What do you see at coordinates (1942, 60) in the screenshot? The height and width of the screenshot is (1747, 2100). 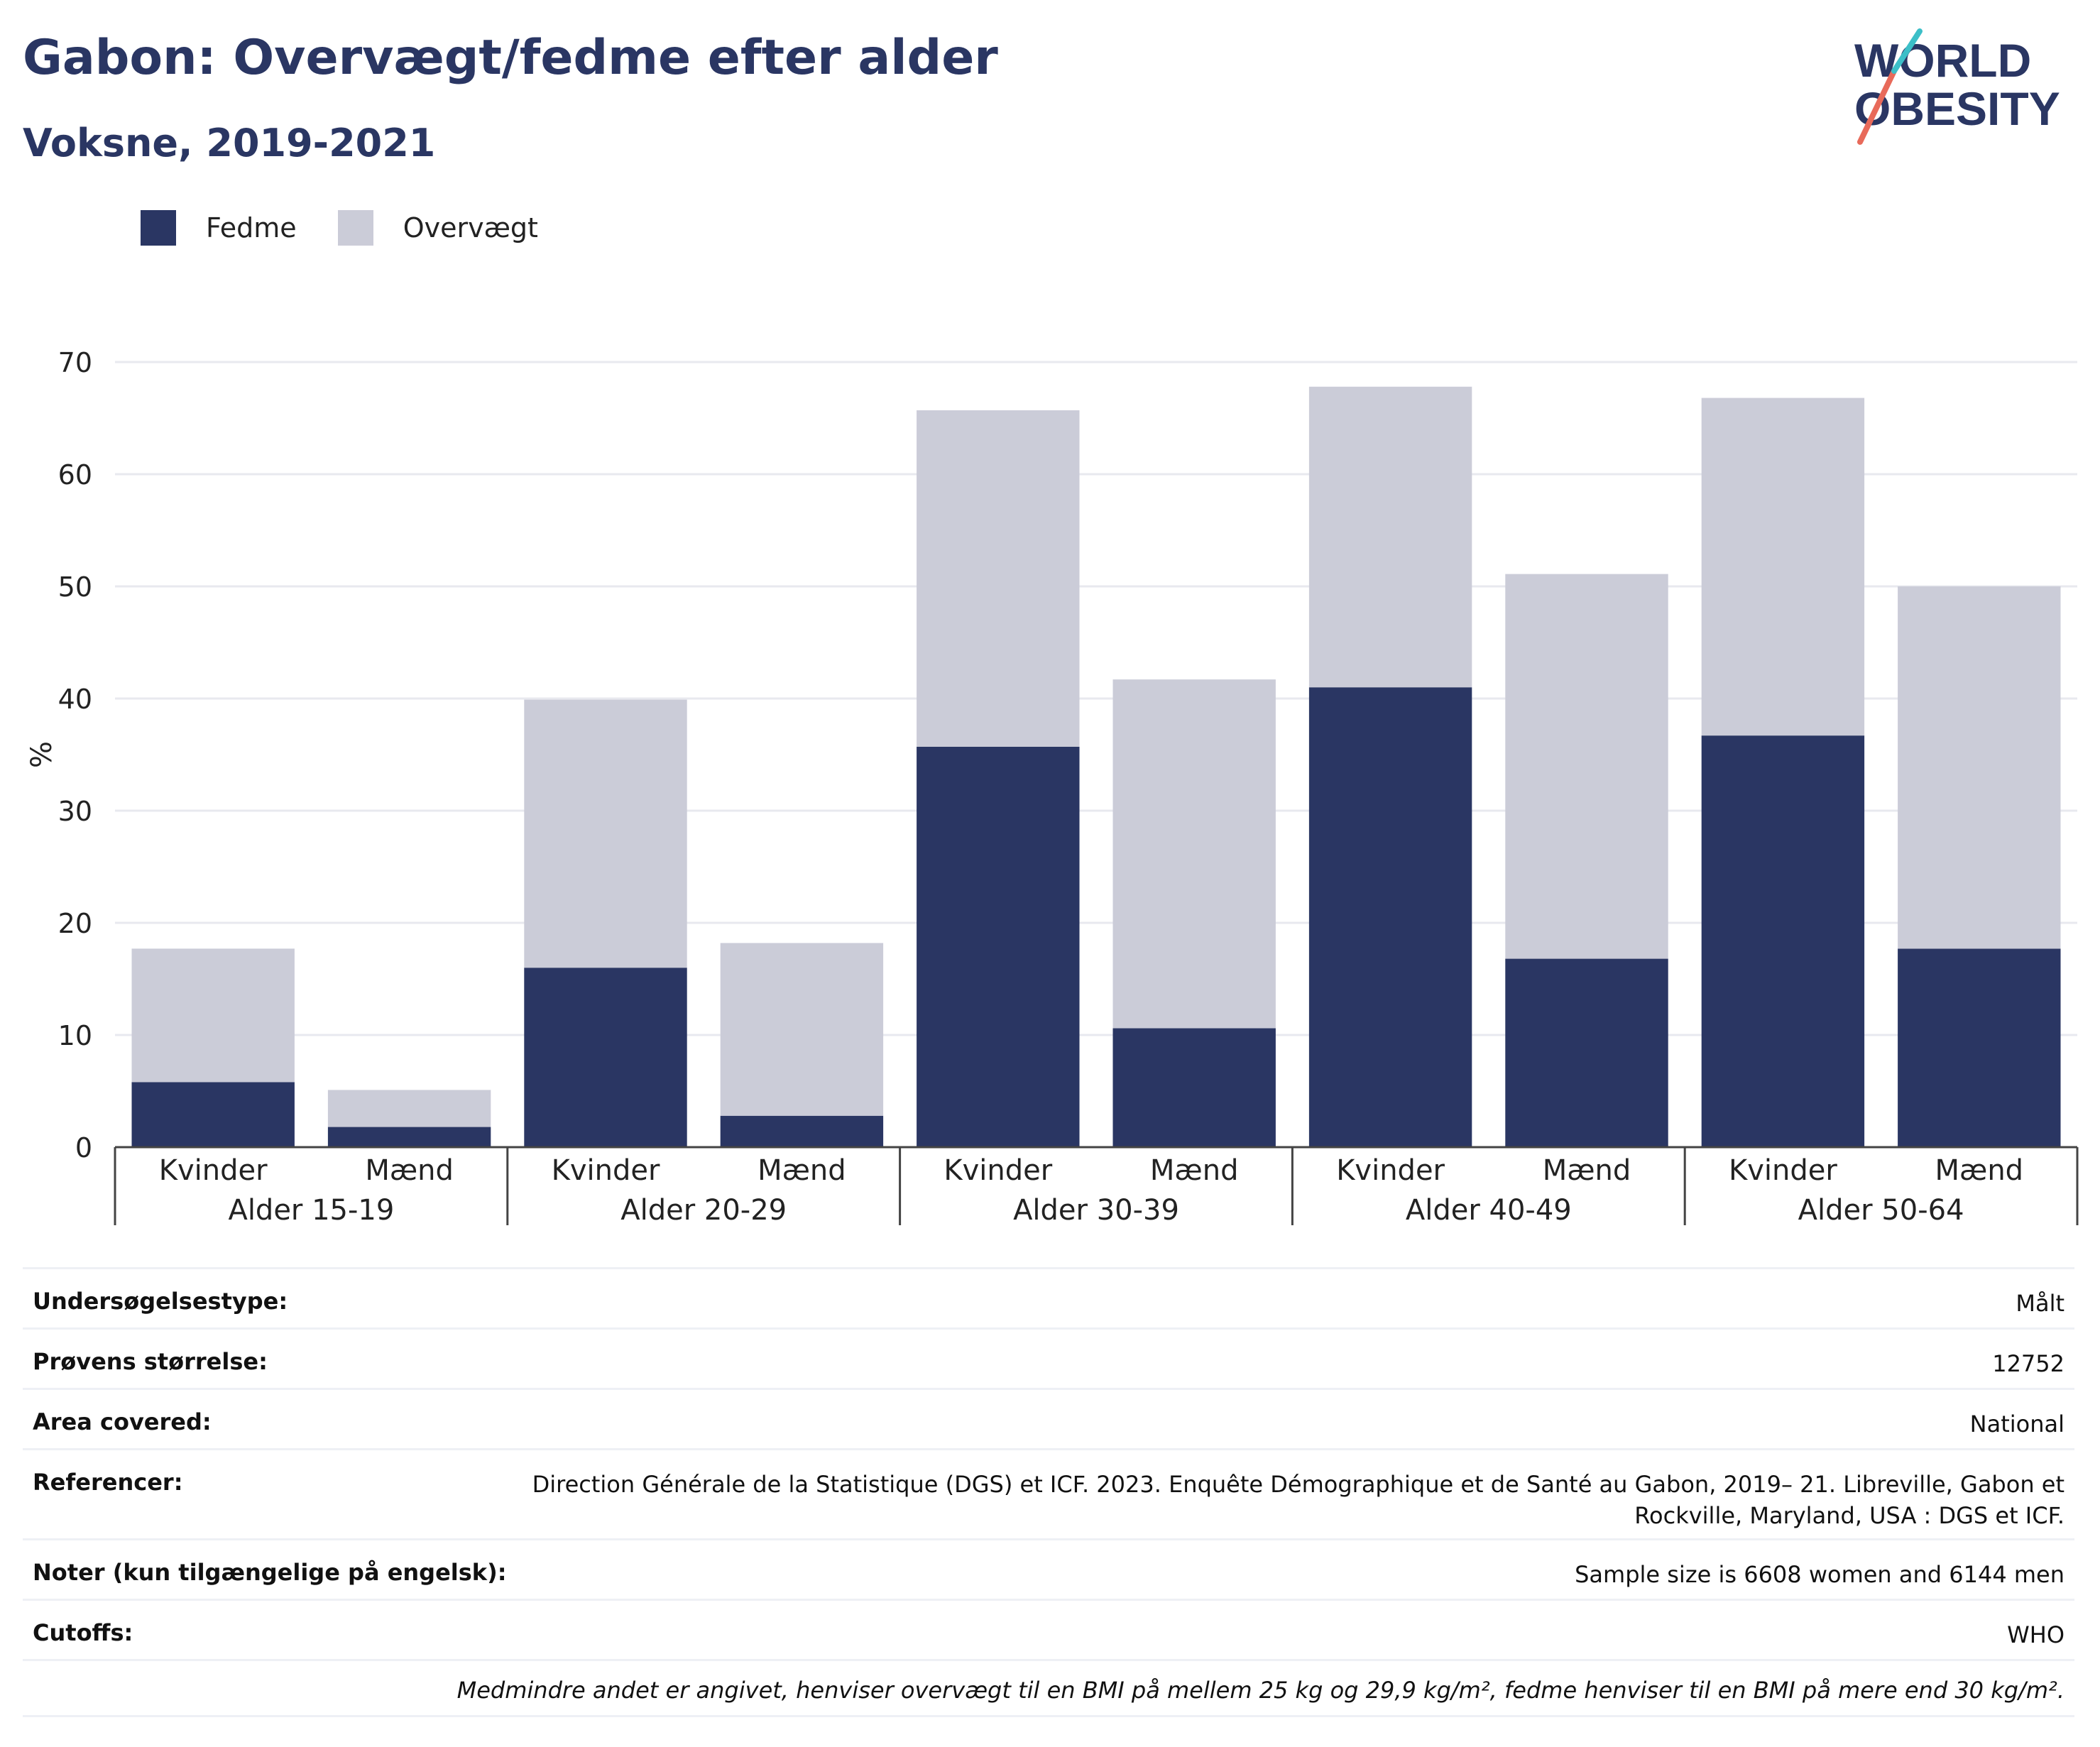 I see `logo-line-1: WORLD` at bounding box center [1942, 60].